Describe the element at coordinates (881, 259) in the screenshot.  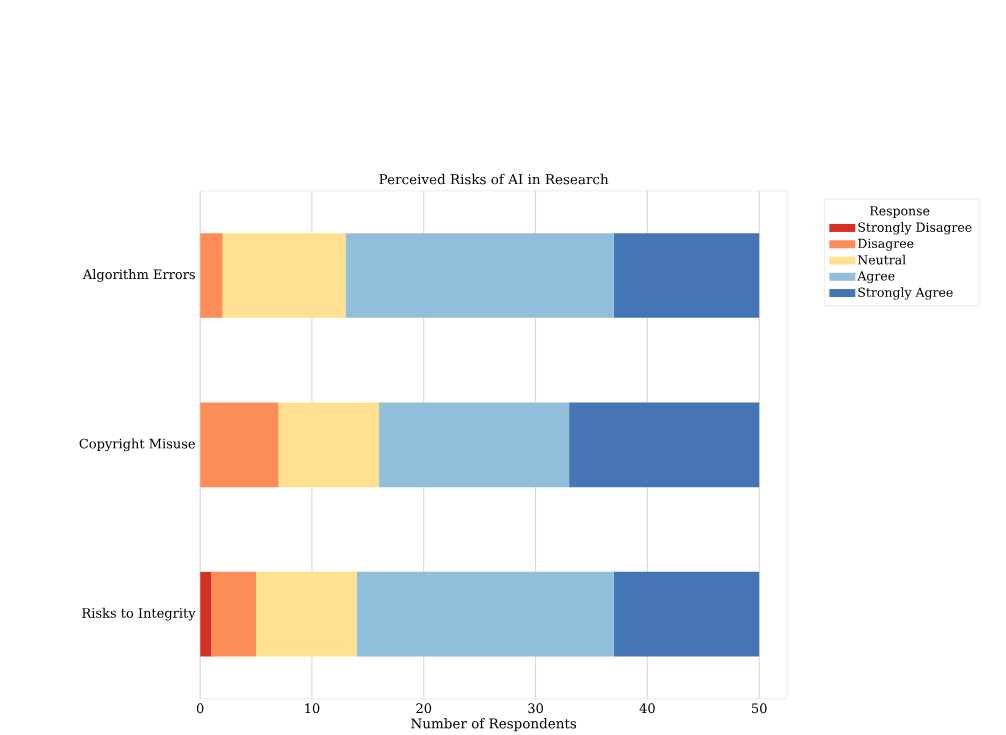
I see `legend-label: Neutral` at that location.